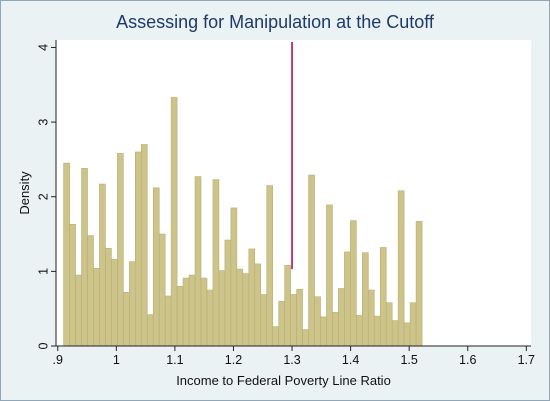 This screenshot has height=401, width=550. What do you see at coordinates (43, 271) in the screenshot?
I see `y-tick-label: 1` at bounding box center [43, 271].